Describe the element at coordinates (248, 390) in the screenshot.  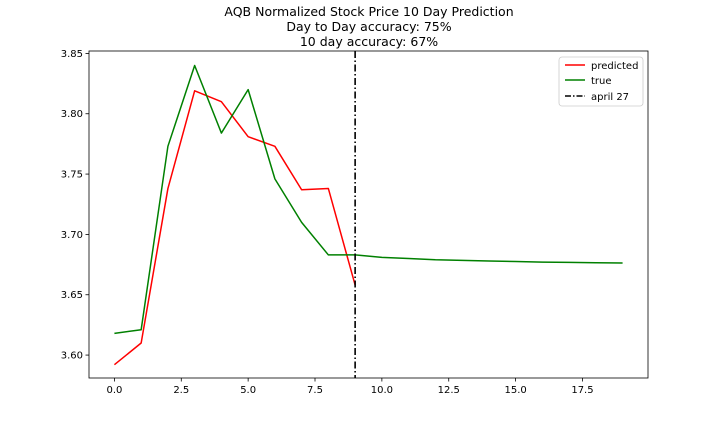
I see `x-tick-label: 5.0` at that location.